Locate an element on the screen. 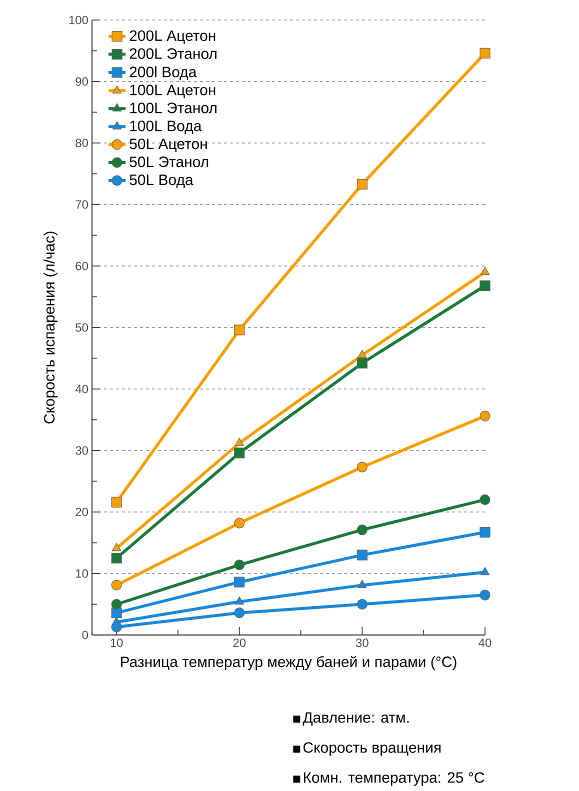 The height and width of the screenshot is (791, 579). text: Скорость вращения is located at coordinates (372, 749).